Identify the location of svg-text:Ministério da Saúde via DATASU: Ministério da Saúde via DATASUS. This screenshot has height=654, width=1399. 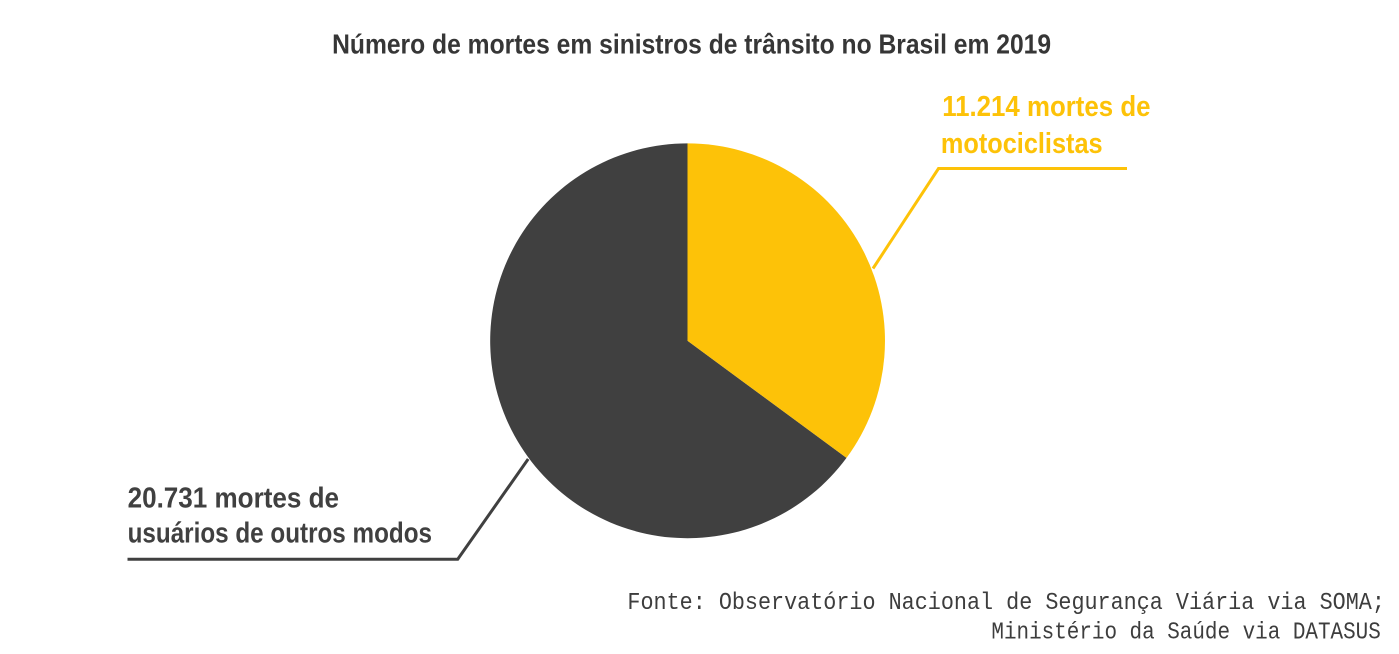
(1185, 632).